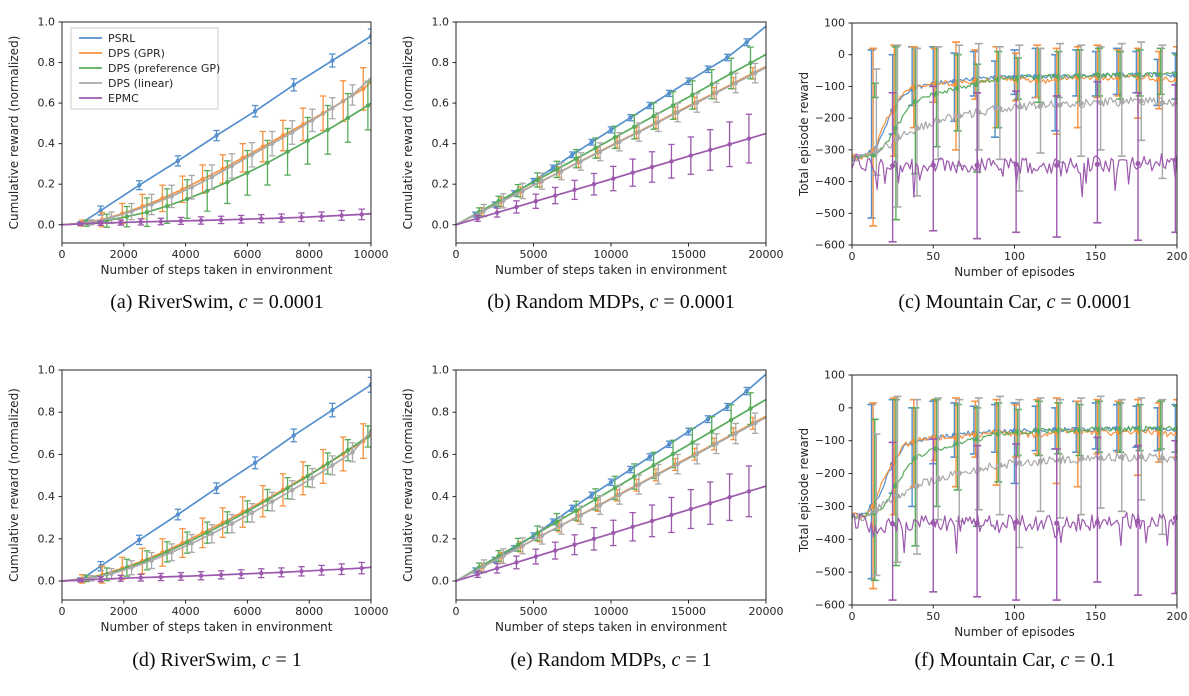 The image size is (1189, 696). Describe the element at coordinates (1092, 660) in the screenshot. I see `caption-f-value: = 0.1` at that location.